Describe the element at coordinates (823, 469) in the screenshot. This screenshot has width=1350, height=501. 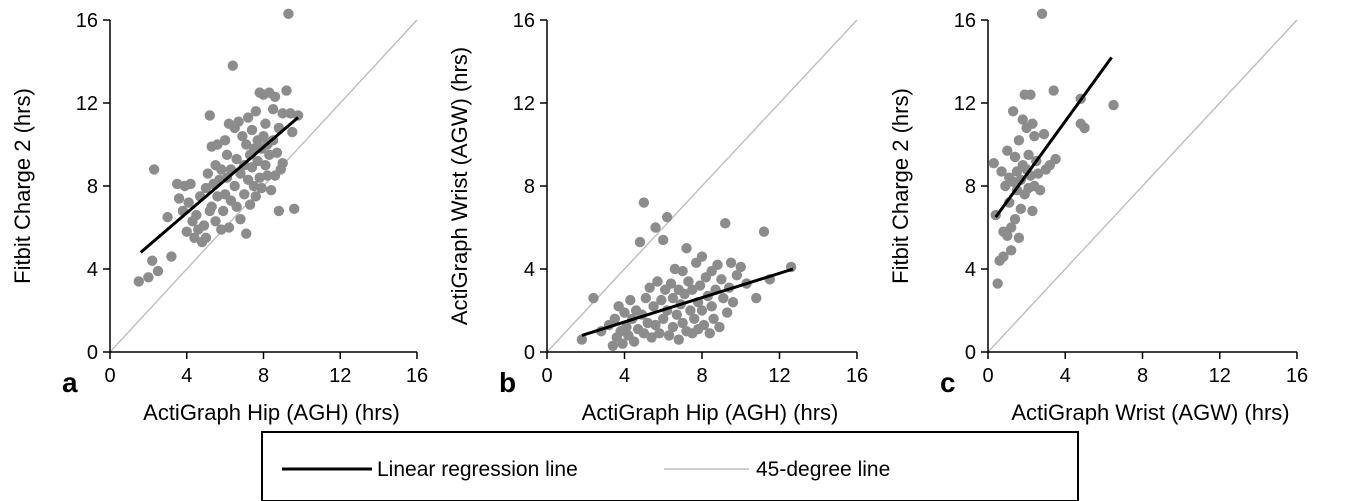
I see `legend-identity-label: 45-degree line` at that location.